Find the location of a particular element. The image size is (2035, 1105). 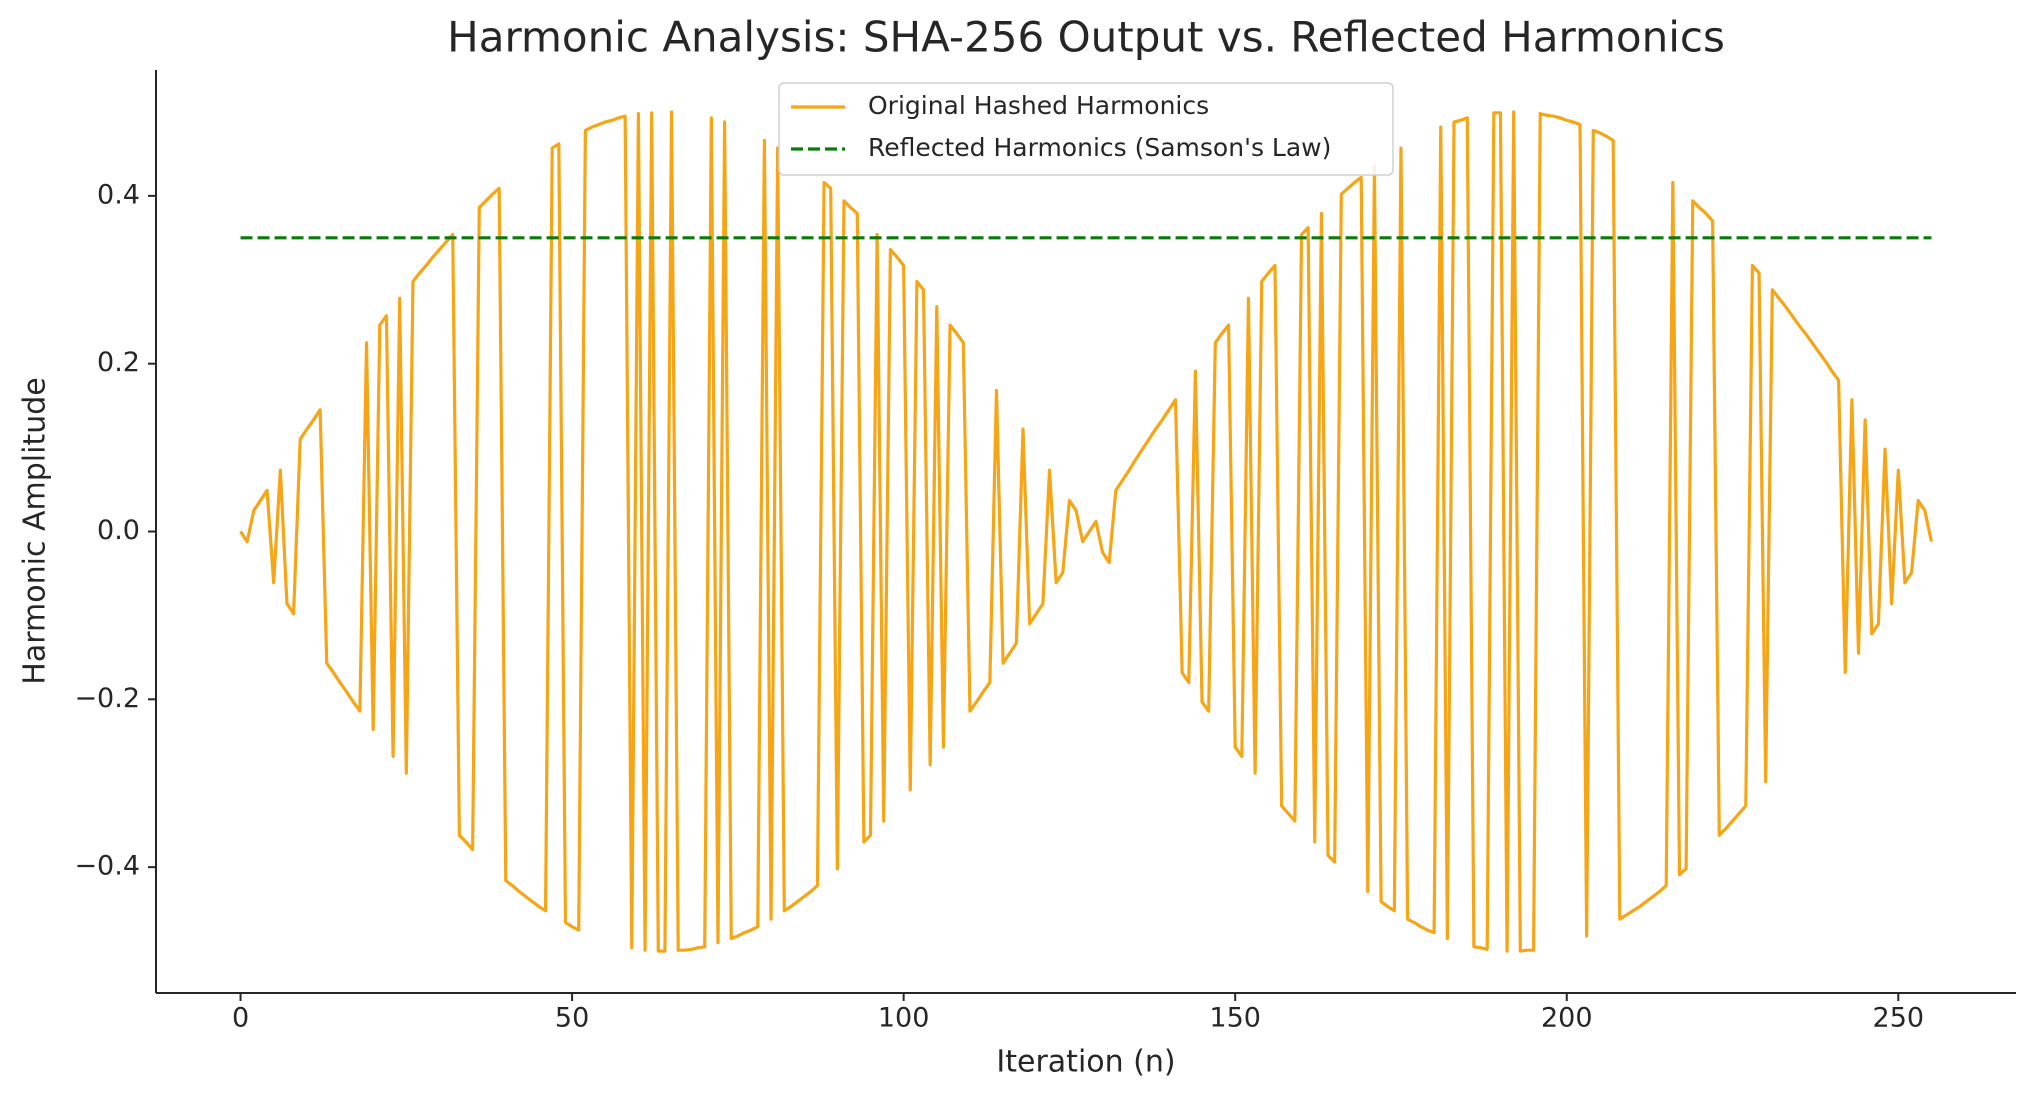

legend-label: Original Hashed Harmonics is located at coordinates (1038, 105).